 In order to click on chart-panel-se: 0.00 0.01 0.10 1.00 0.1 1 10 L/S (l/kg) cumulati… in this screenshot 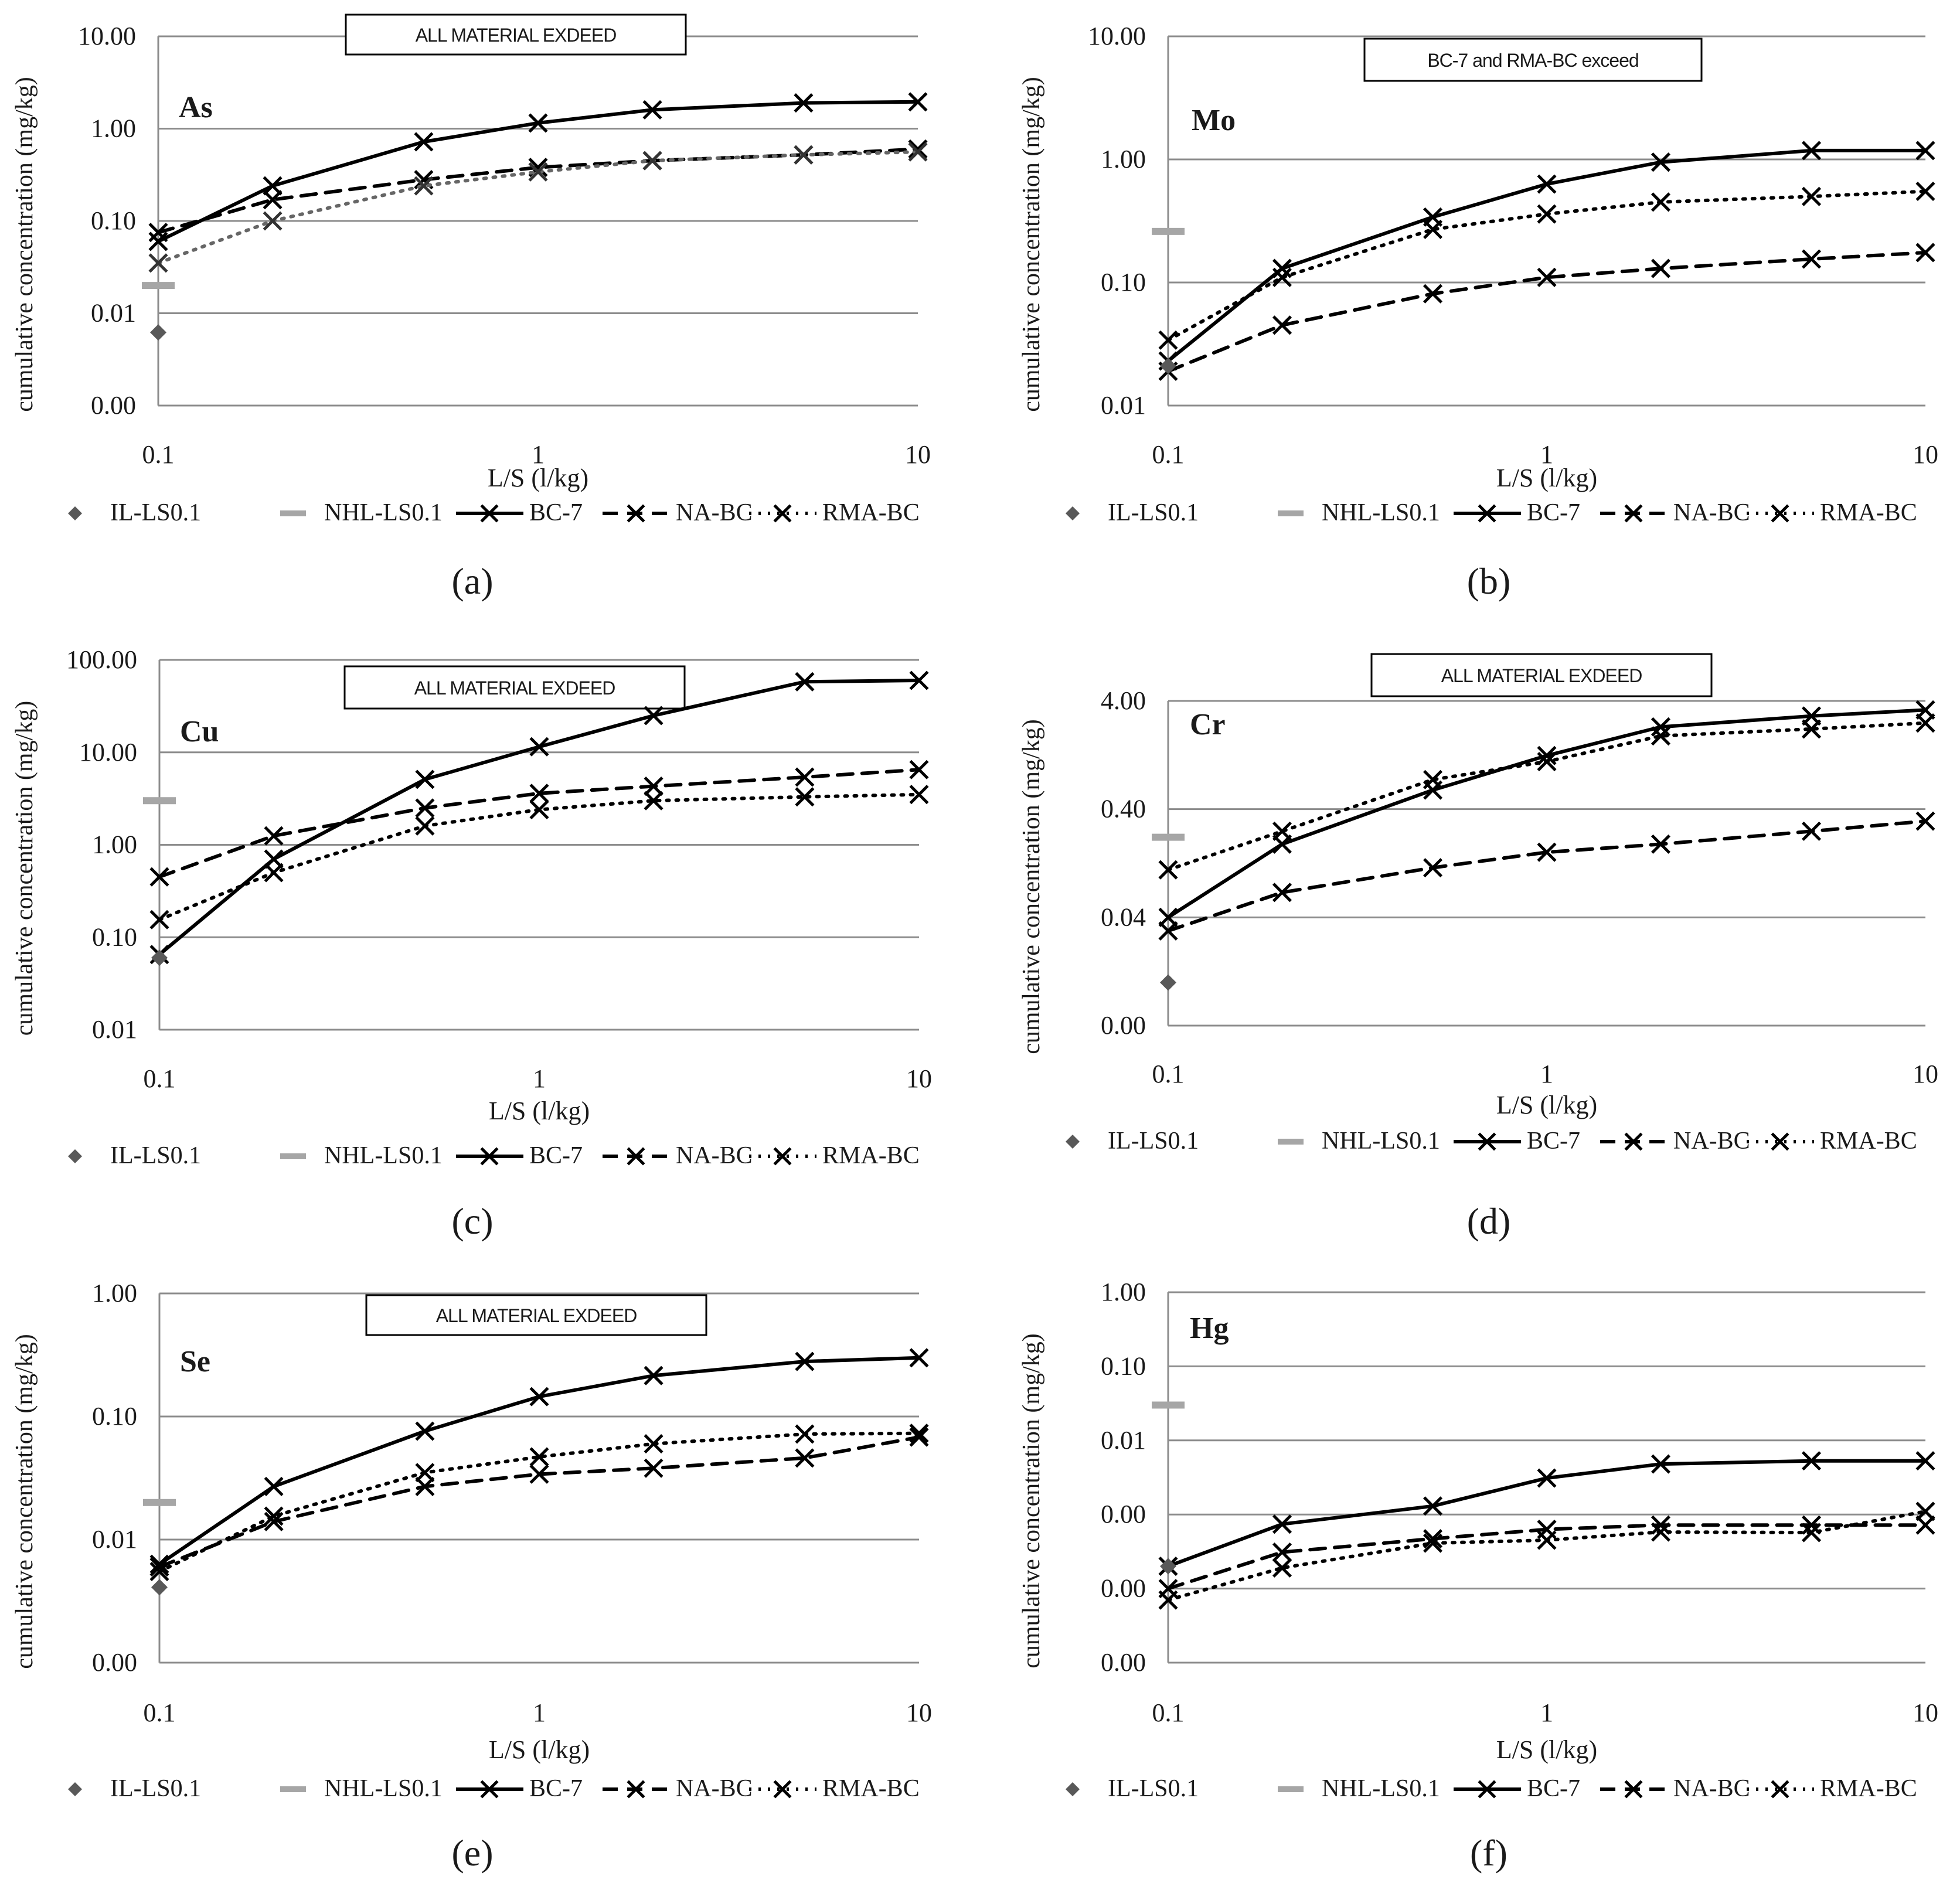, I will do `click(472, 1576)`.